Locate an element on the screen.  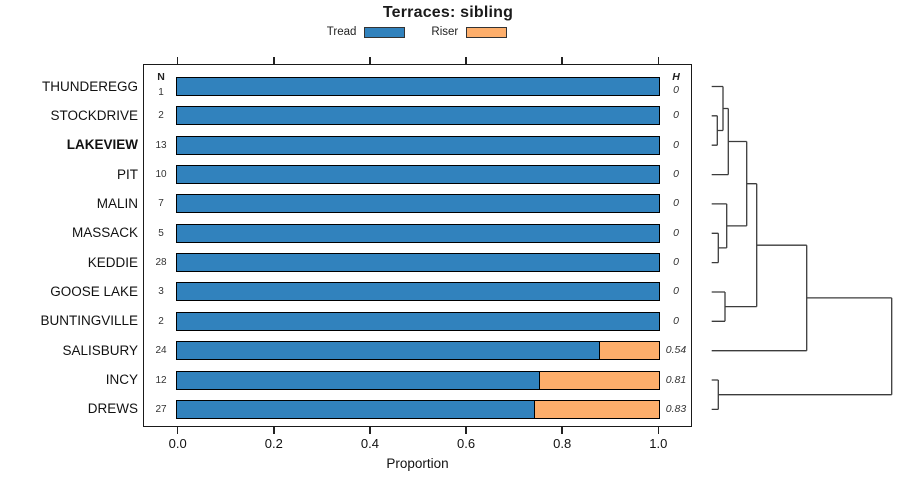
h-value: 0.54 is located at coordinates (676, 350).